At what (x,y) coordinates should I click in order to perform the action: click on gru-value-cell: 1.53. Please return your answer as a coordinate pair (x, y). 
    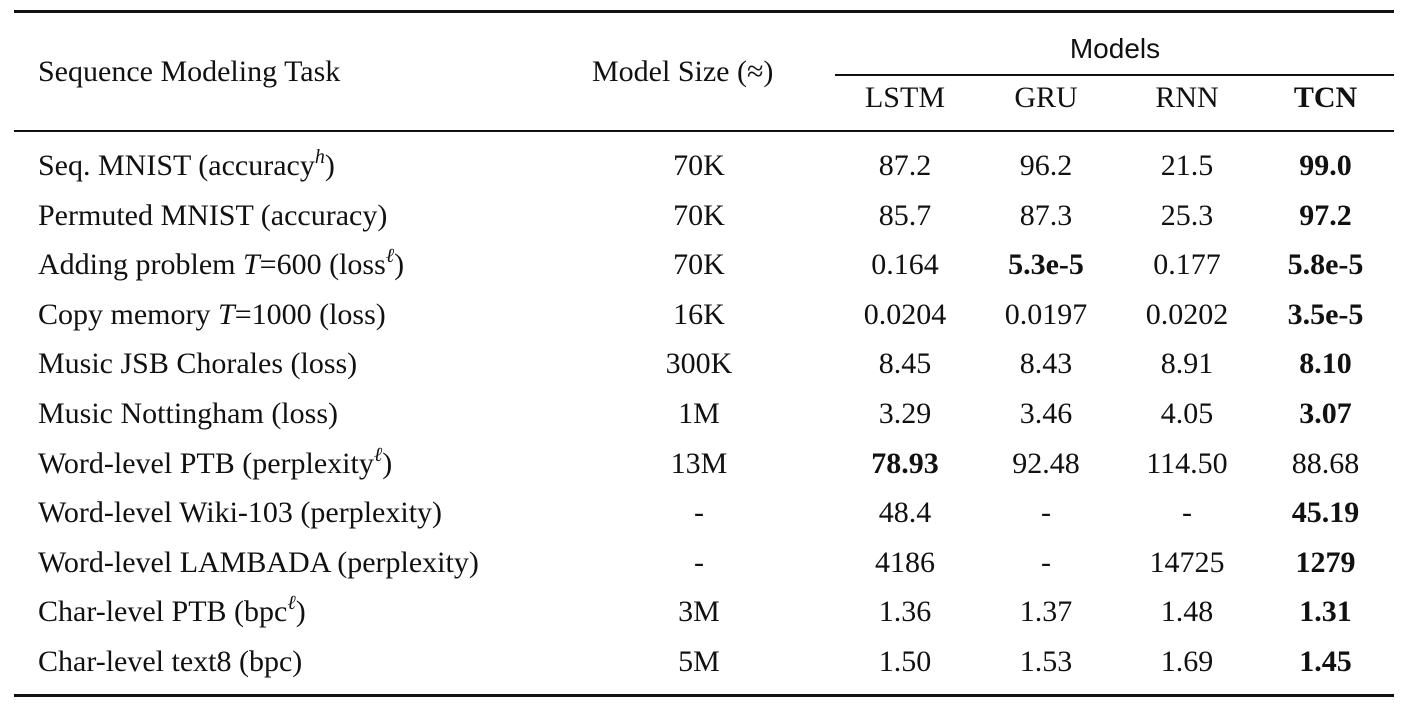
    Looking at the image, I should click on (1046, 661).